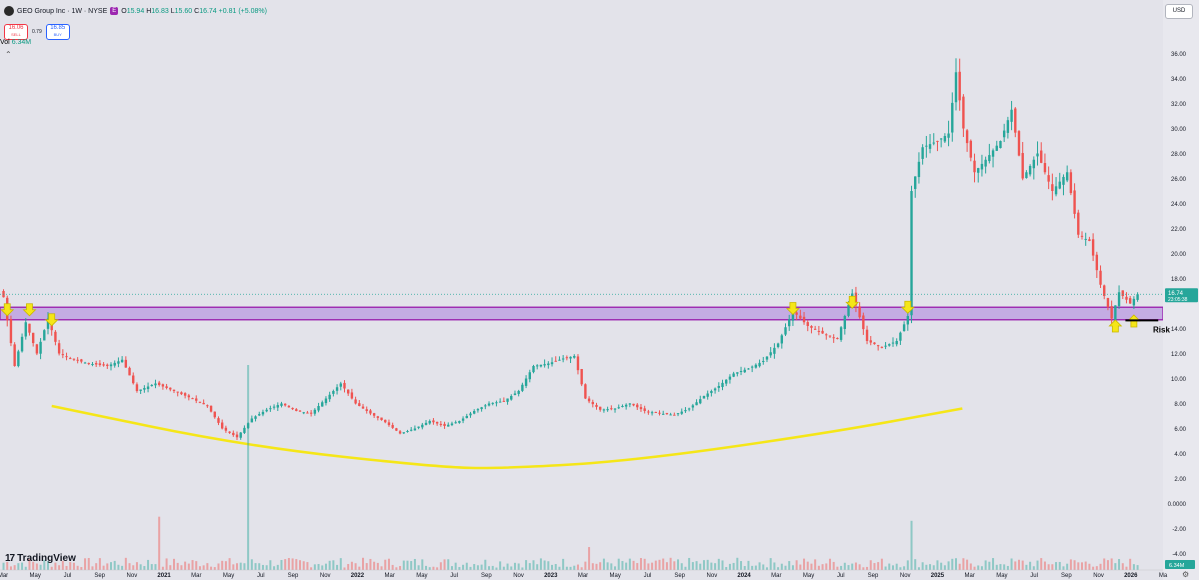 The height and width of the screenshot is (580, 1199). I want to click on x-tick-label: Sep, so click(293, 576).